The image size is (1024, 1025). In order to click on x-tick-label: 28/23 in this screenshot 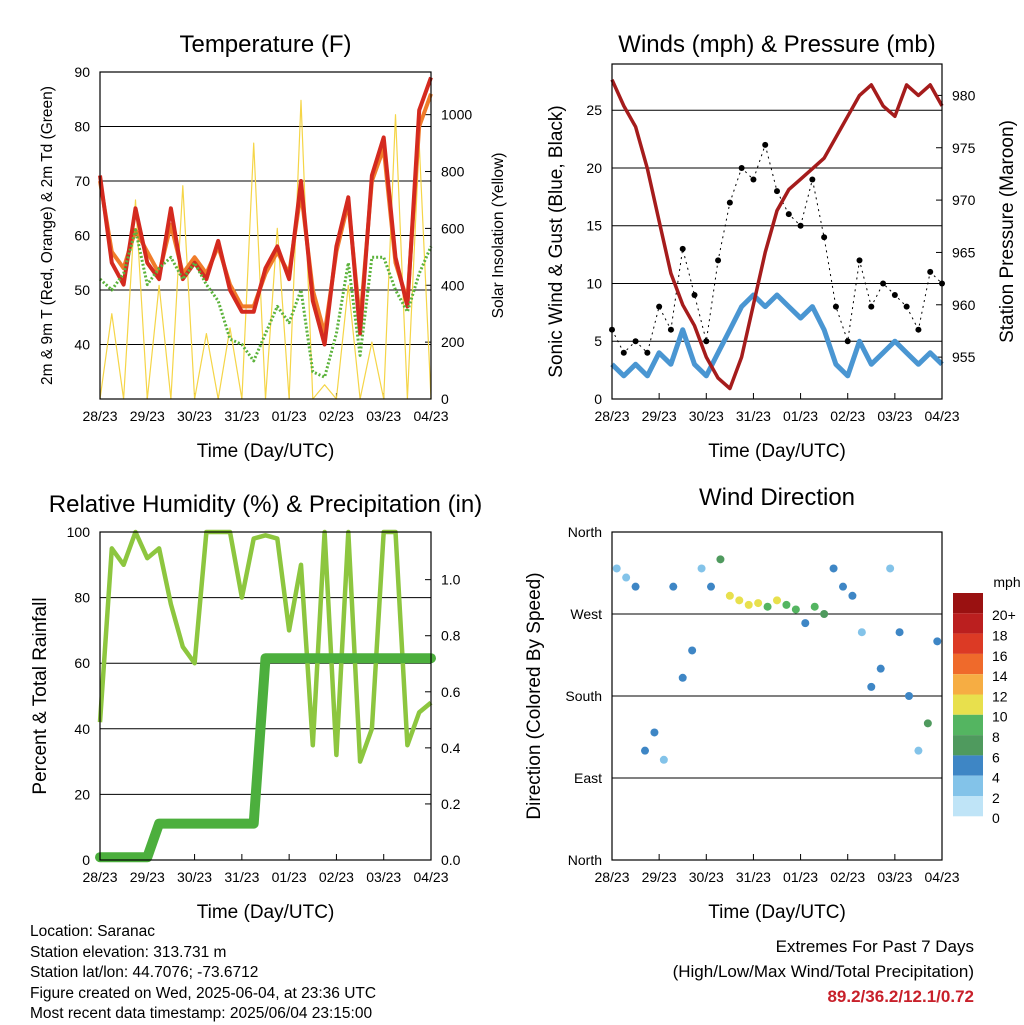, I will do `click(99, 877)`.